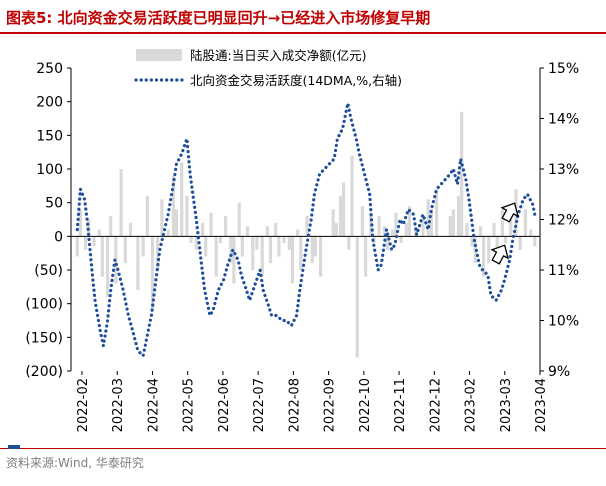 This screenshot has width=606, height=486. I want to click on x-tick-label: 2022-08, so click(294, 405).